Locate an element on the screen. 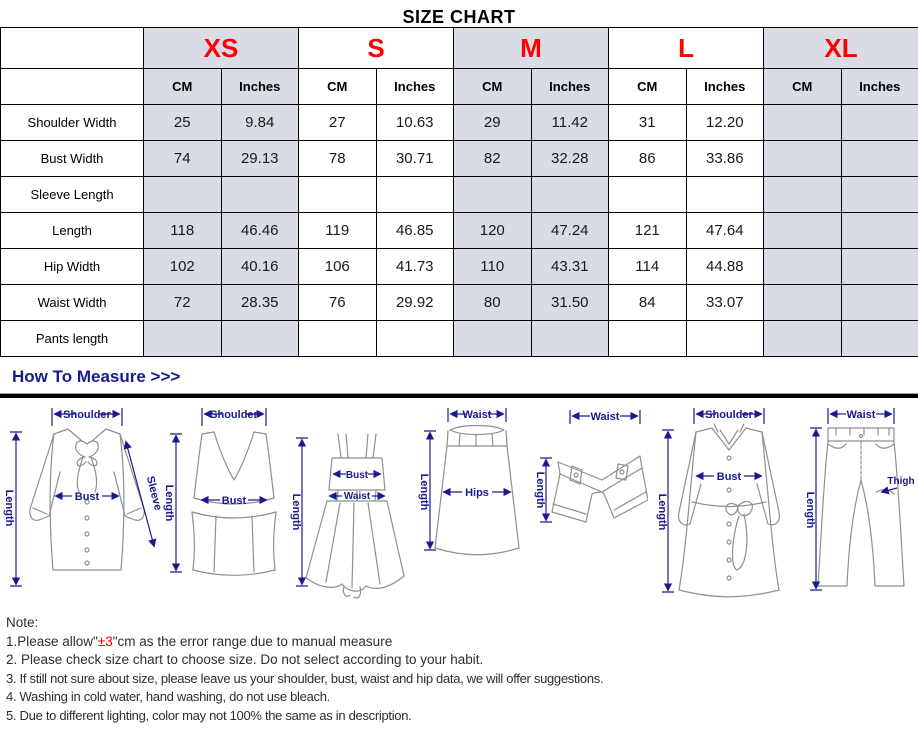 Image resolution: width=918 pixels, height=754 pixels. value-cell: 10.63 is located at coordinates (414, 122).